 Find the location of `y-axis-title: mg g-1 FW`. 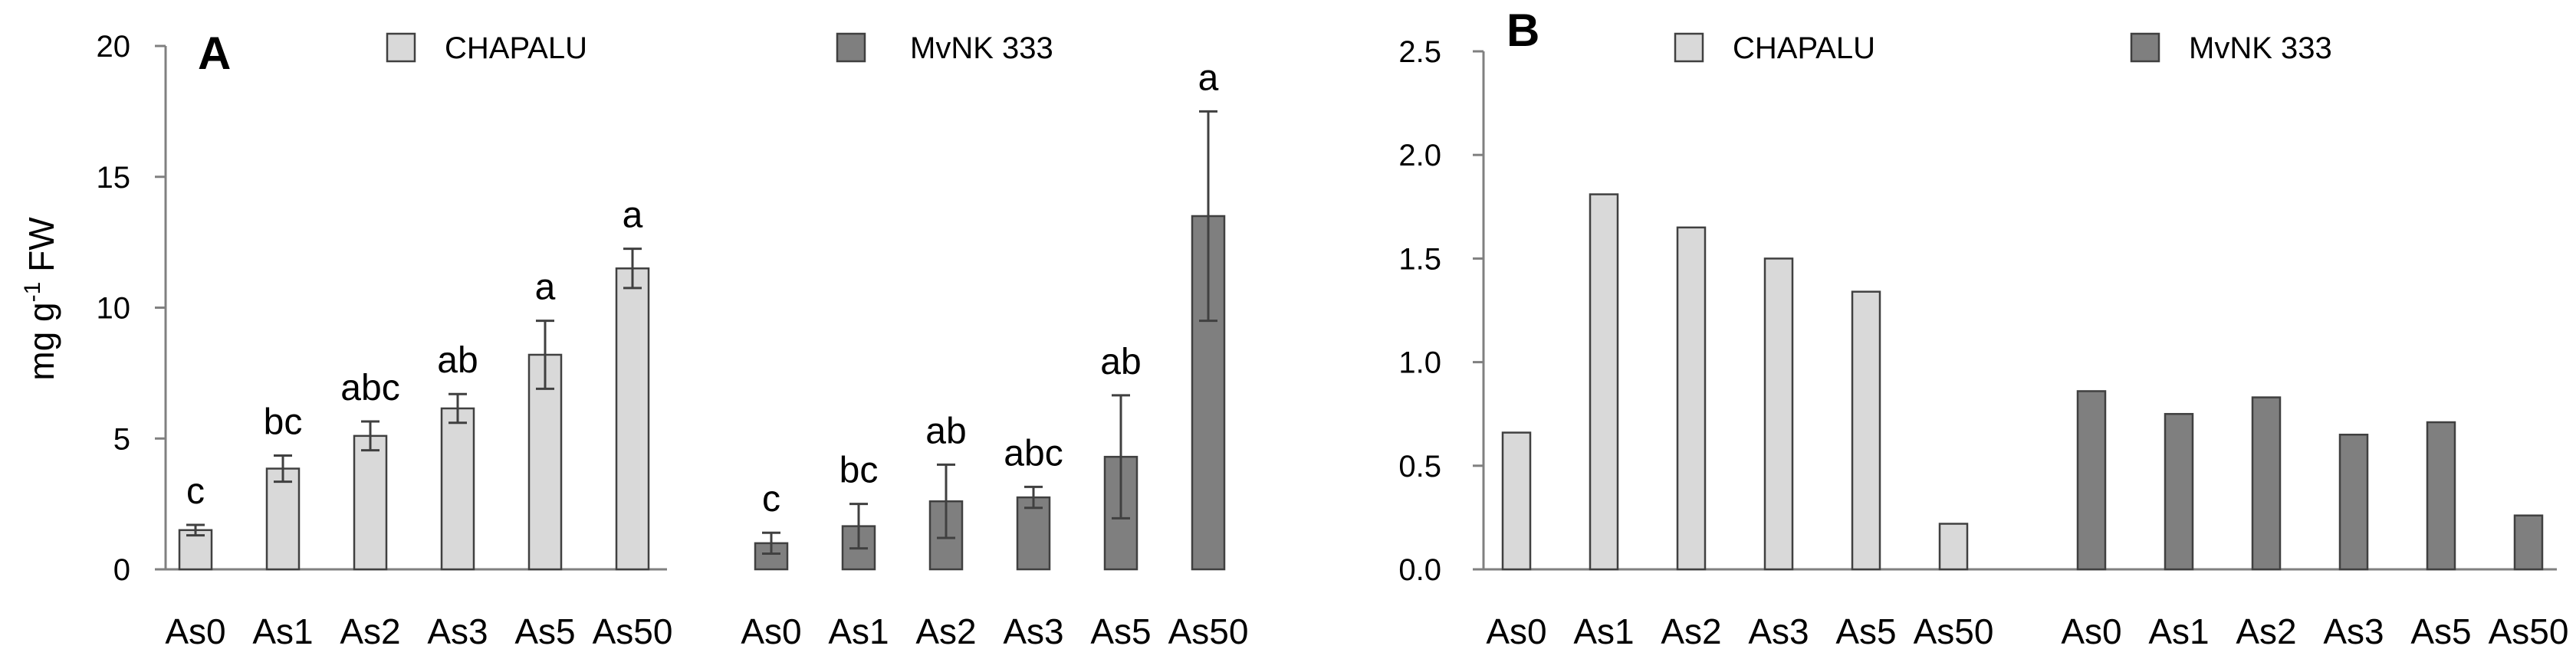

y-axis-title: mg g-1 FW is located at coordinates (41, 299).